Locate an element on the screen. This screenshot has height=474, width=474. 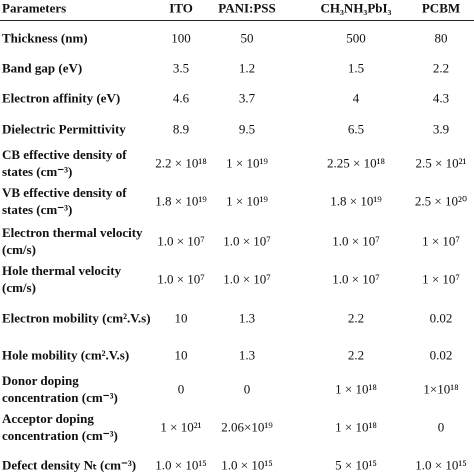
value-cell: 4.3 is located at coordinates (441, 98).